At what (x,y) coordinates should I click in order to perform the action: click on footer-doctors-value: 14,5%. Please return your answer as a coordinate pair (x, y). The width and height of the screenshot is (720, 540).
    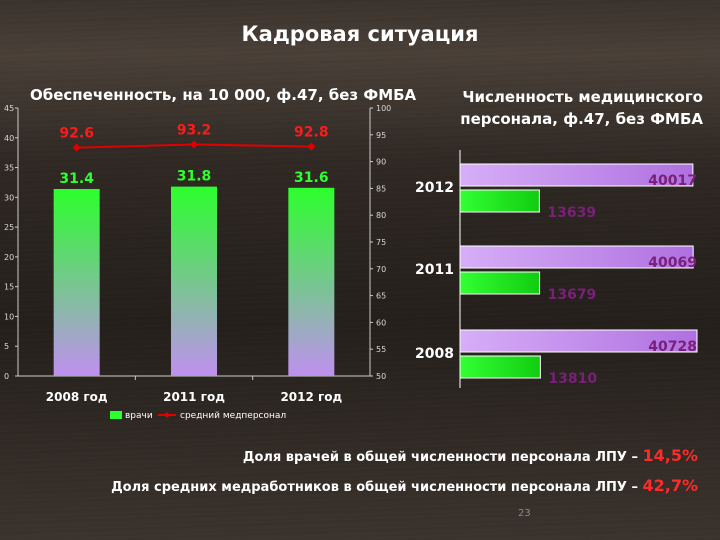
    Looking at the image, I should click on (670, 455).